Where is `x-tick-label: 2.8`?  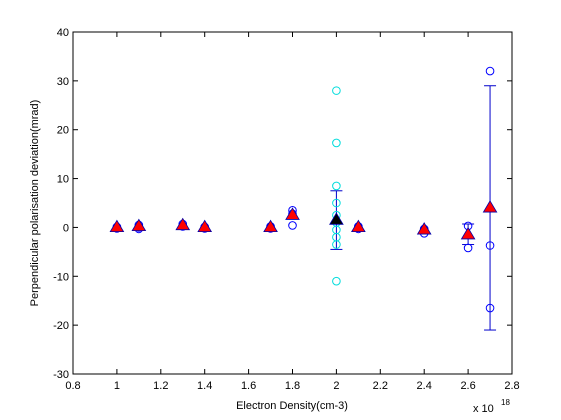 x-tick-label: 2.8 is located at coordinates (511, 386).